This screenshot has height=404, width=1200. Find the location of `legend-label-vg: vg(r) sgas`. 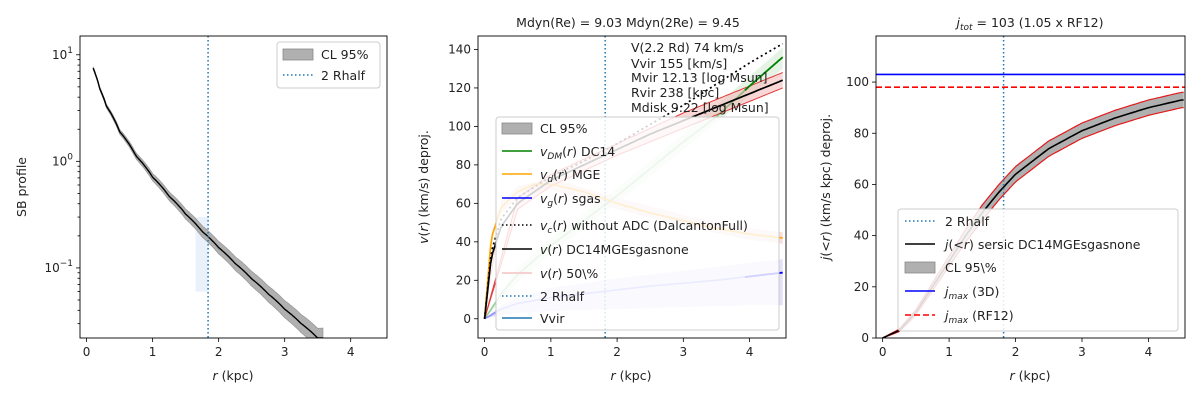

legend-label-vg: vg(r) sgas is located at coordinates (570, 200).